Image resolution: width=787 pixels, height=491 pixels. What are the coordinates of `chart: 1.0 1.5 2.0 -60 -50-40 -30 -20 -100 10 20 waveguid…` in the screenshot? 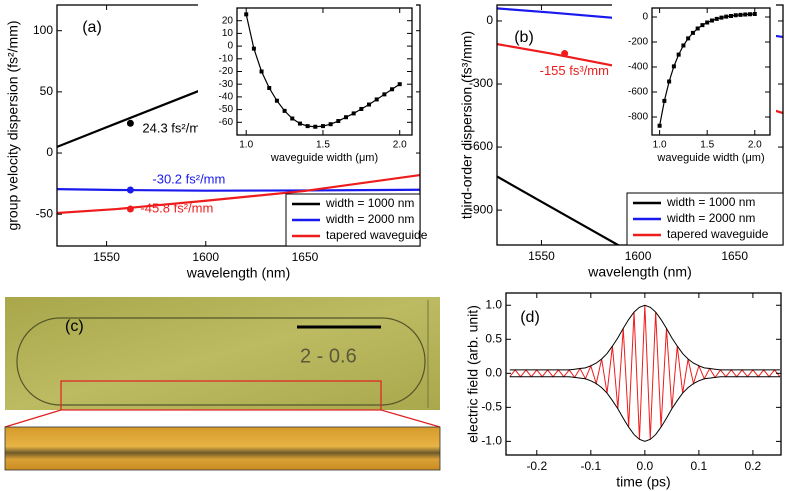 It's located at (307, 86).